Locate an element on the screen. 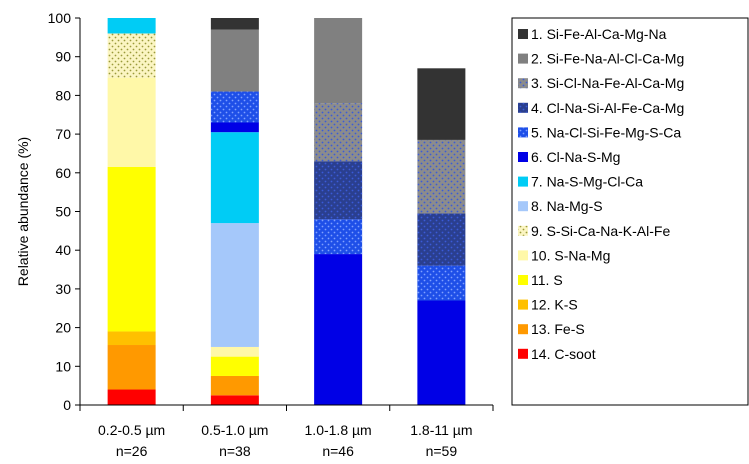  x-tick-label: 1.8-11 µm is located at coordinates (441, 430).